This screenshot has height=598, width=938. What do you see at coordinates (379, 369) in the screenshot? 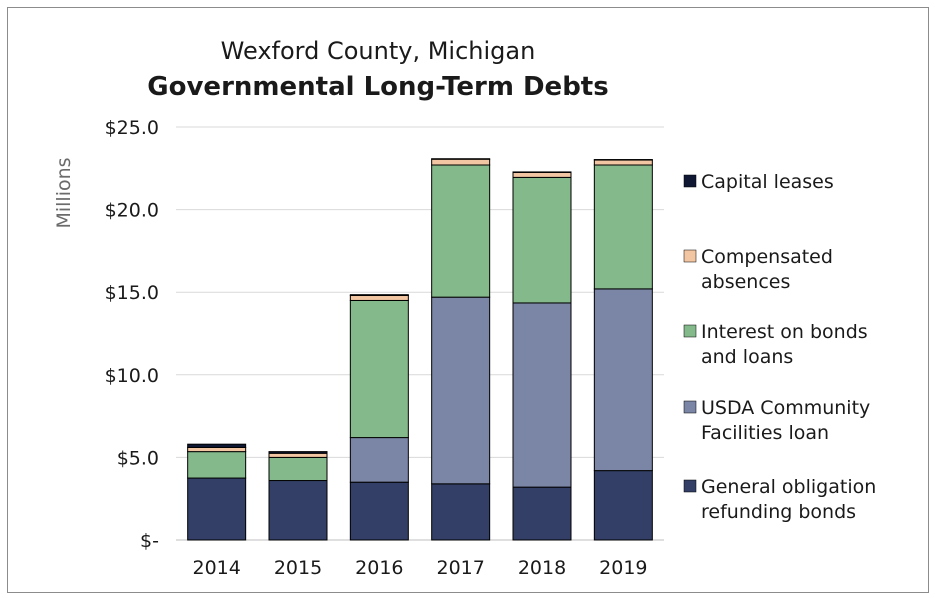
I see `bar-interest-on-bonds-and-loans-2016` at bounding box center [379, 369].